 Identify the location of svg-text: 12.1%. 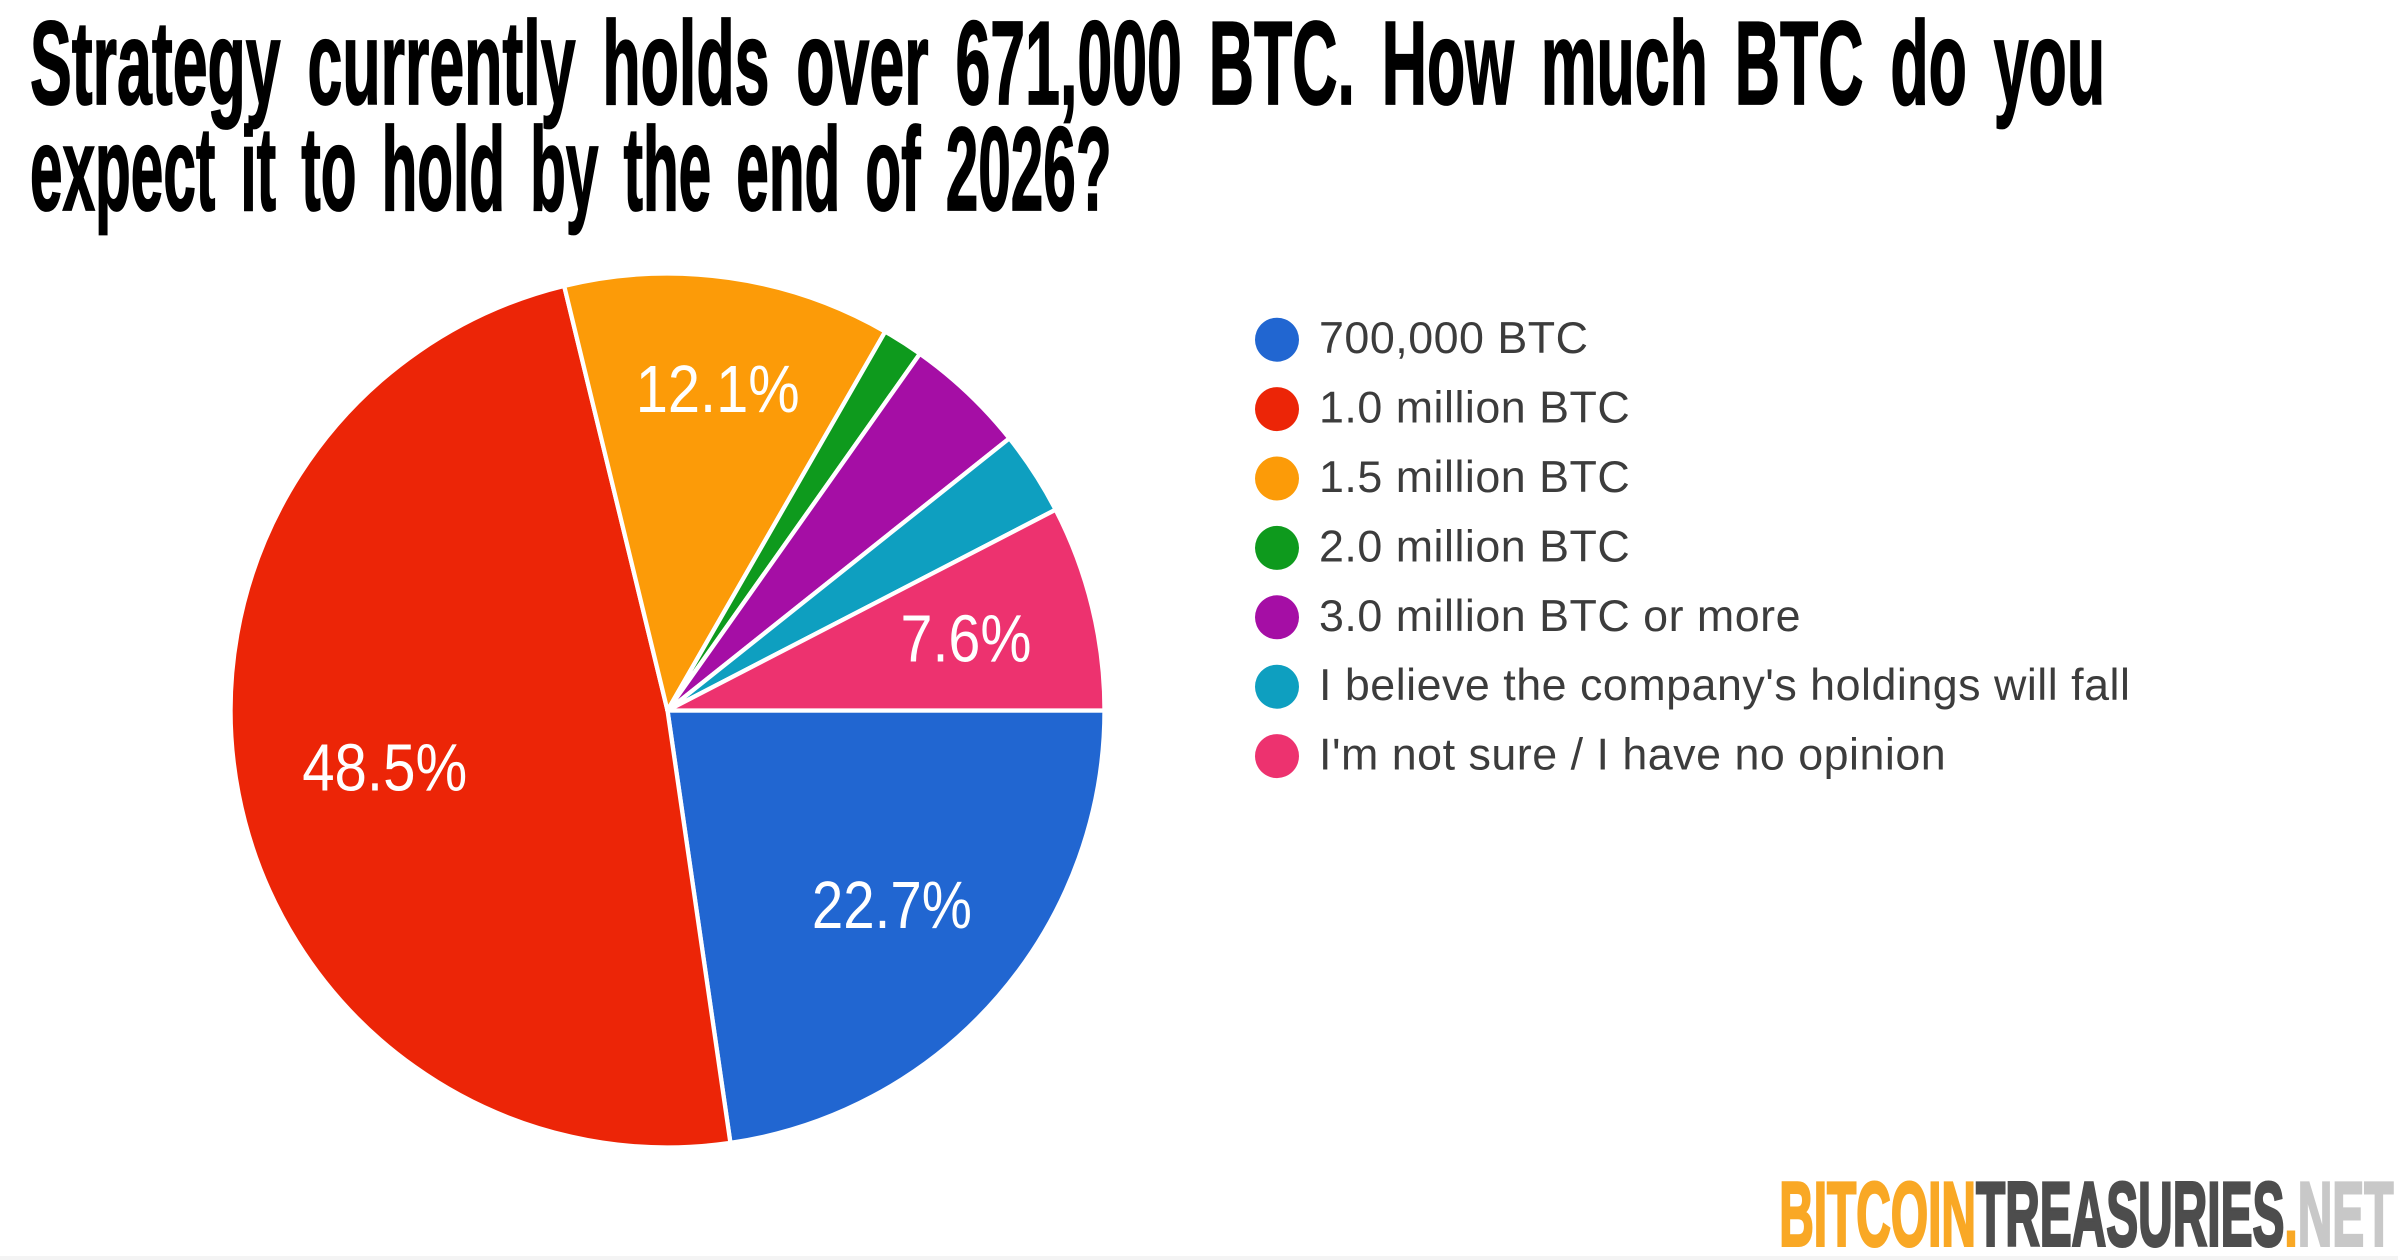
(718, 390).